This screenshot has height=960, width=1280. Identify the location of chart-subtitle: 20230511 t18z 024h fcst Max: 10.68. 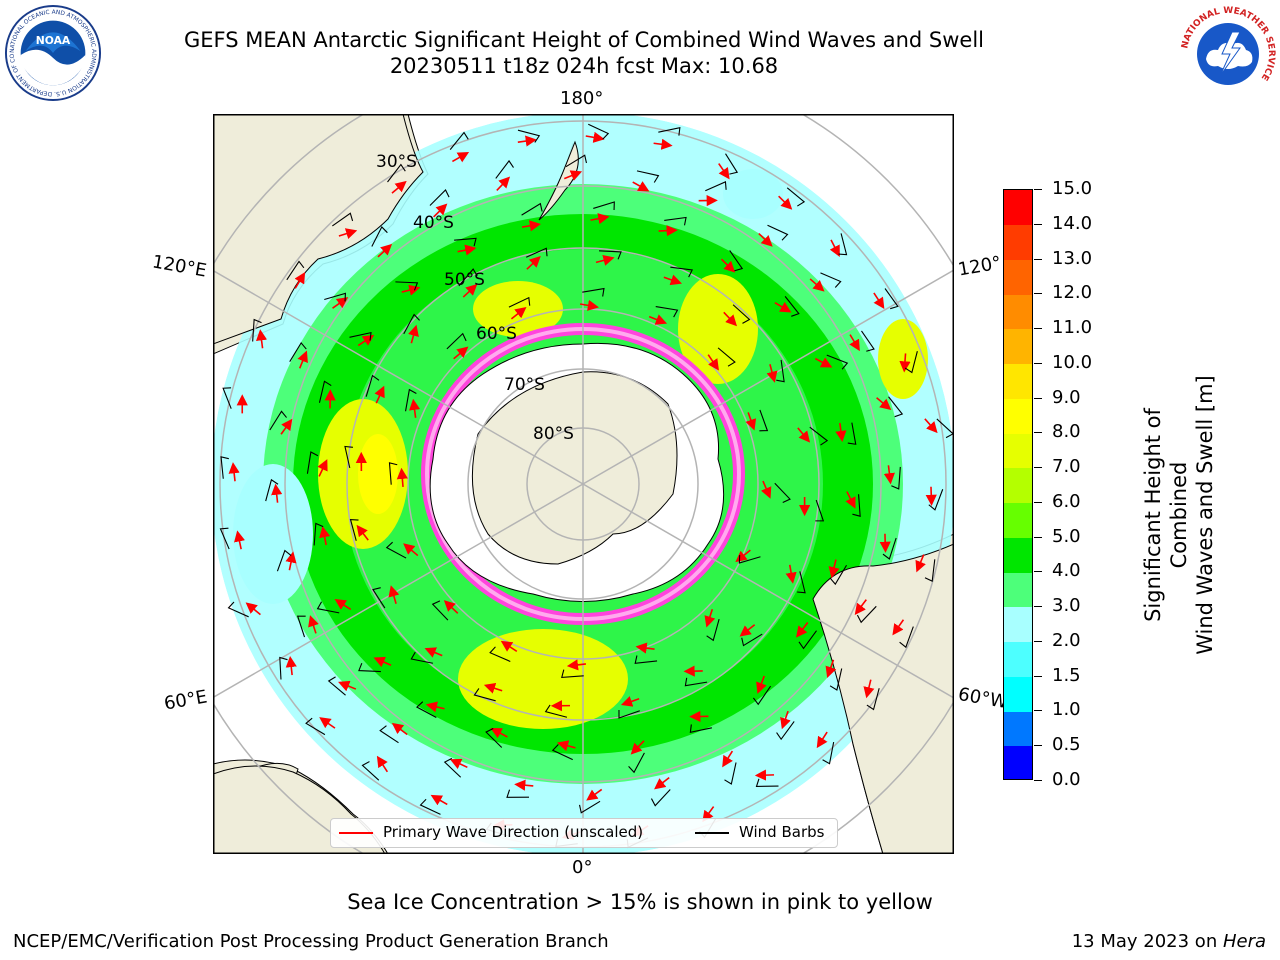
(584, 66).